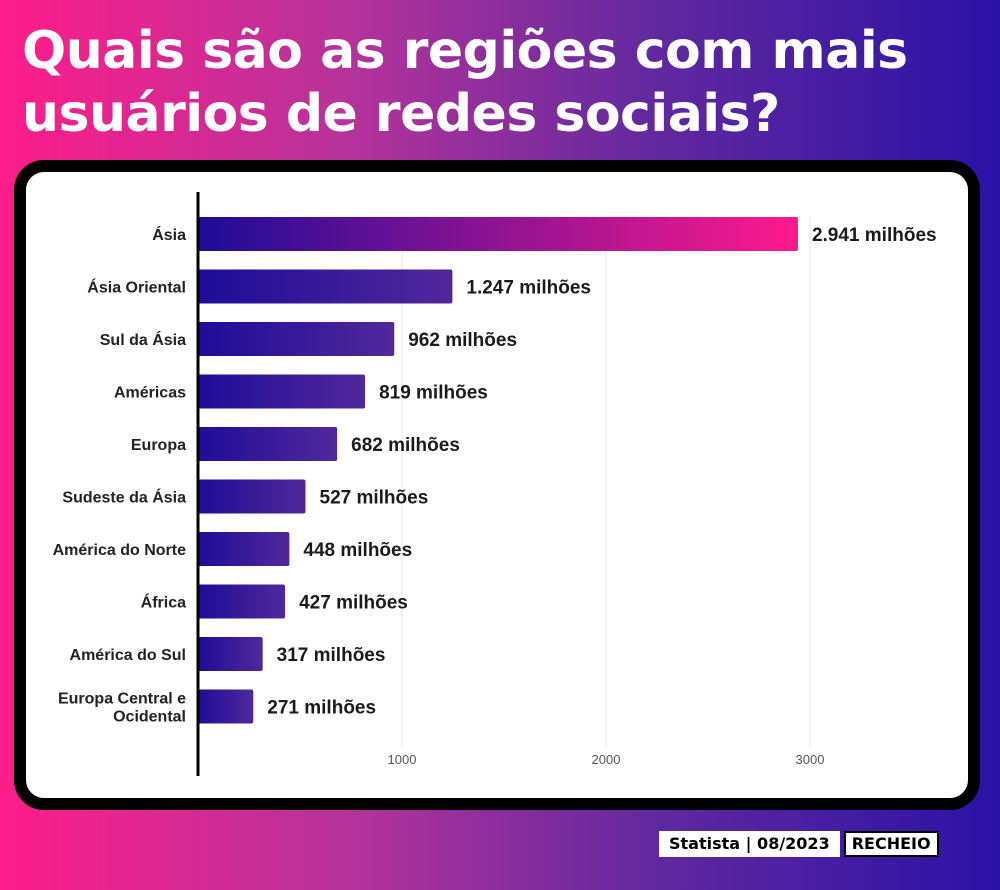 Image resolution: width=1000 pixels, height=890 pixels. What do you see at coordinates (405, 445) in the screenshot?
I see `value-label: 682 milhões` at bounding box center [405, 445].